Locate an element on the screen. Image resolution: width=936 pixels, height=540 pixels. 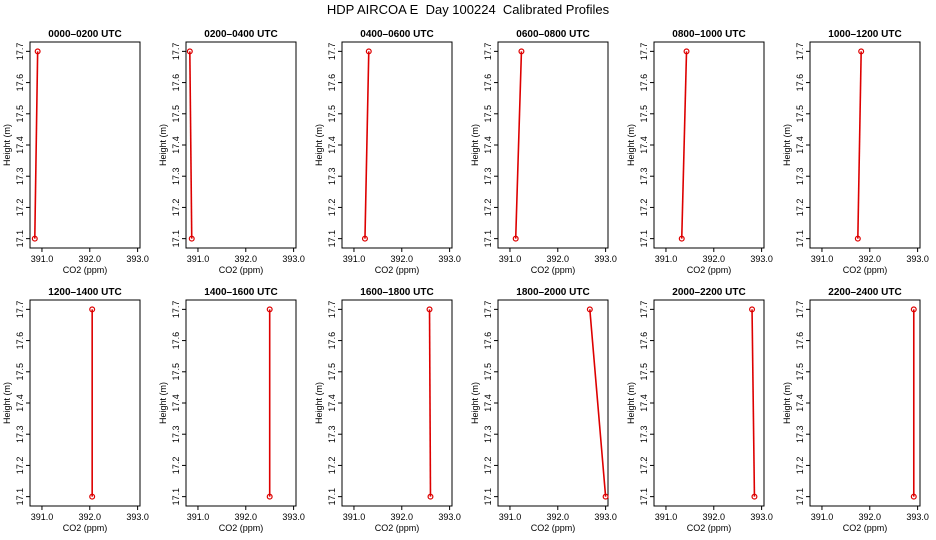
panel-title: 0000–0200 UTC is located at coordinates (84, 34).